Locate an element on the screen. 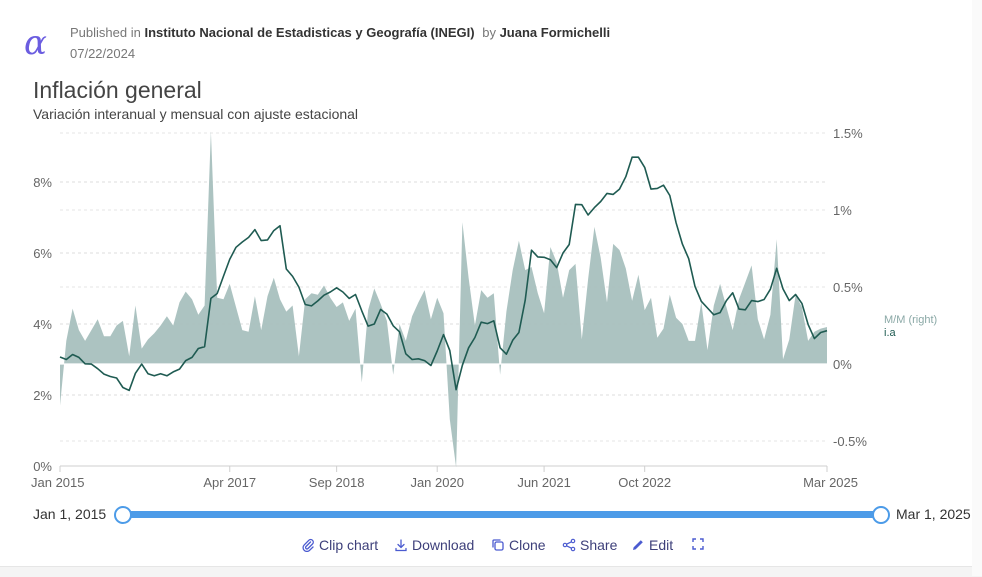 The image size is (982, 577). x-tick-label: Sep 2018 is located at coordinates (337, 482).